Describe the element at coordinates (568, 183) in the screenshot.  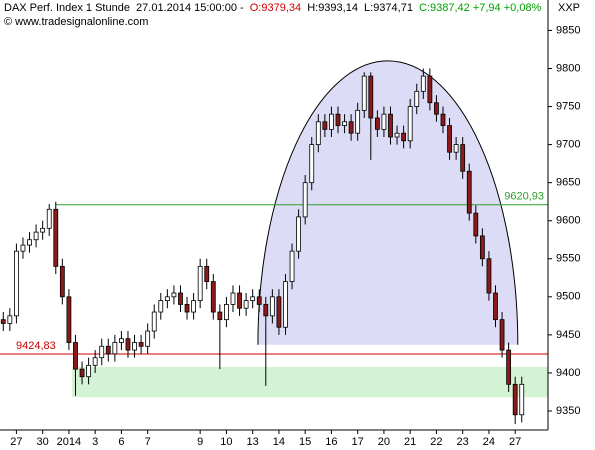
I see `y-tick-label: 9650` at that location.